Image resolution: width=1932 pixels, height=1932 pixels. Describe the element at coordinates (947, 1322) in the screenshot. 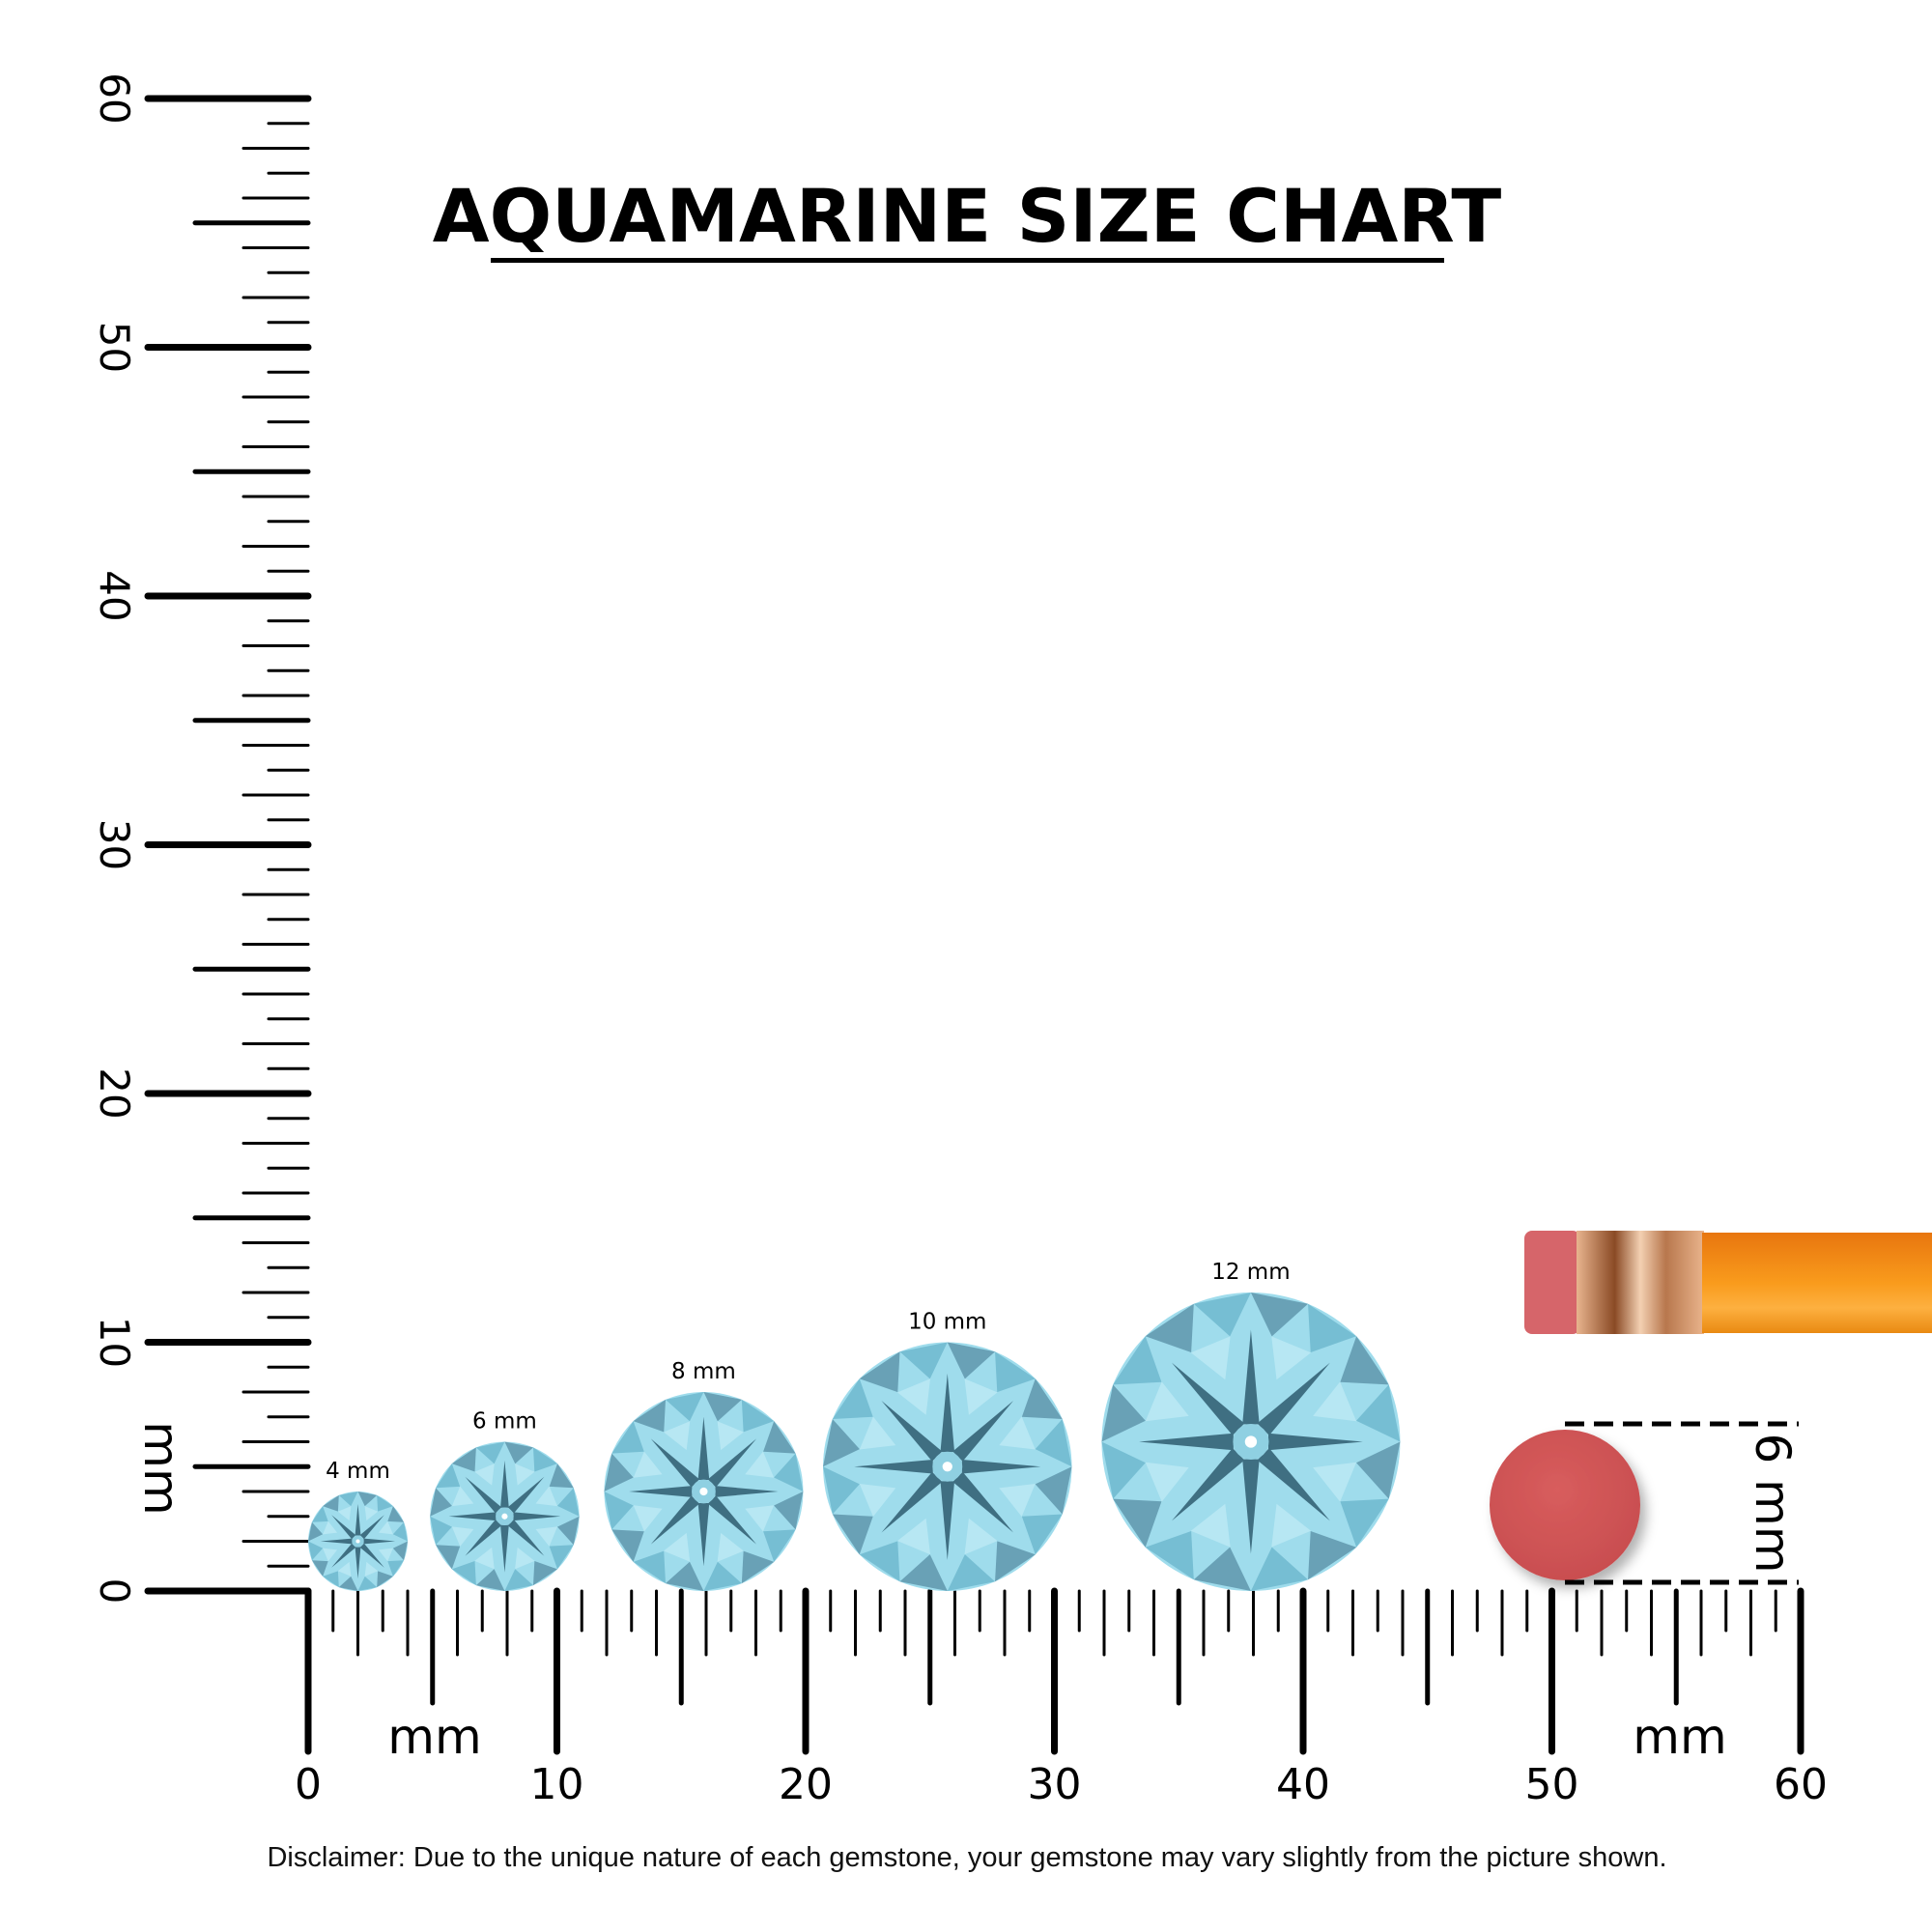

I see `gem-size-label: 10 mm` at that location.